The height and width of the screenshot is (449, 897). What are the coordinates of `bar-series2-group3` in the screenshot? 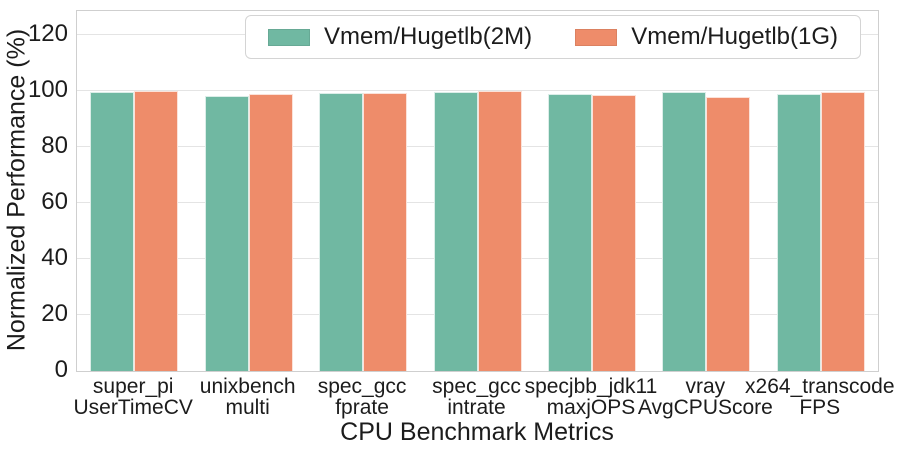 It's located at (385, 231).